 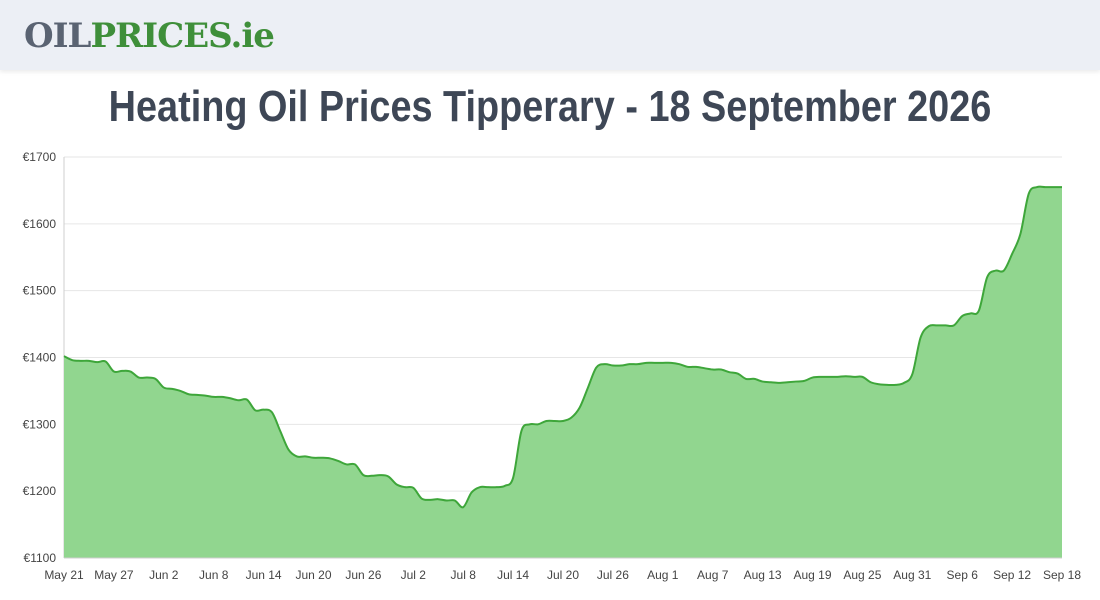 What do you see at coordinates (414, 575) in the screenshot?
I see `x-tick-label-jul-2: Jul 2` at bounding box center [414, 575].